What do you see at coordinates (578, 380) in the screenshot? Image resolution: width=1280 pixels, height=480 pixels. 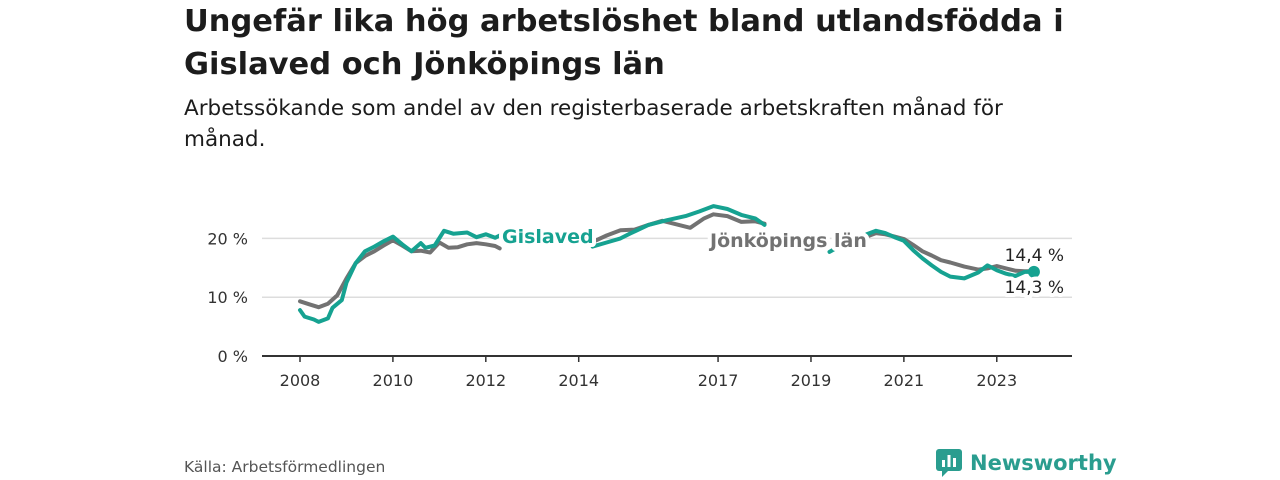 I see `x-tick-label: 2014` at bounding box center [578, 380].